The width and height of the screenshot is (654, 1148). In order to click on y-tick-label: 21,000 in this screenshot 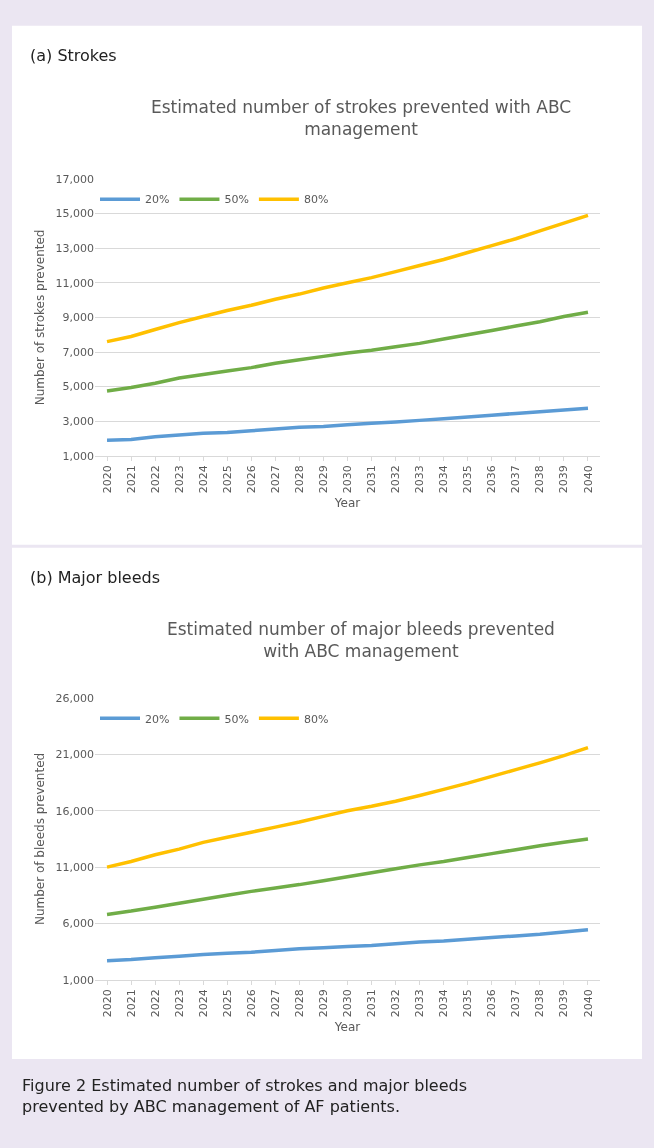, I will do `click(74, 755)`.